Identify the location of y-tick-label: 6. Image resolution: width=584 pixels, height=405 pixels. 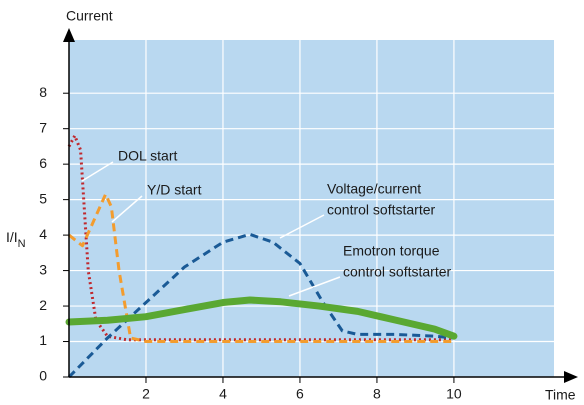
(43, 163).